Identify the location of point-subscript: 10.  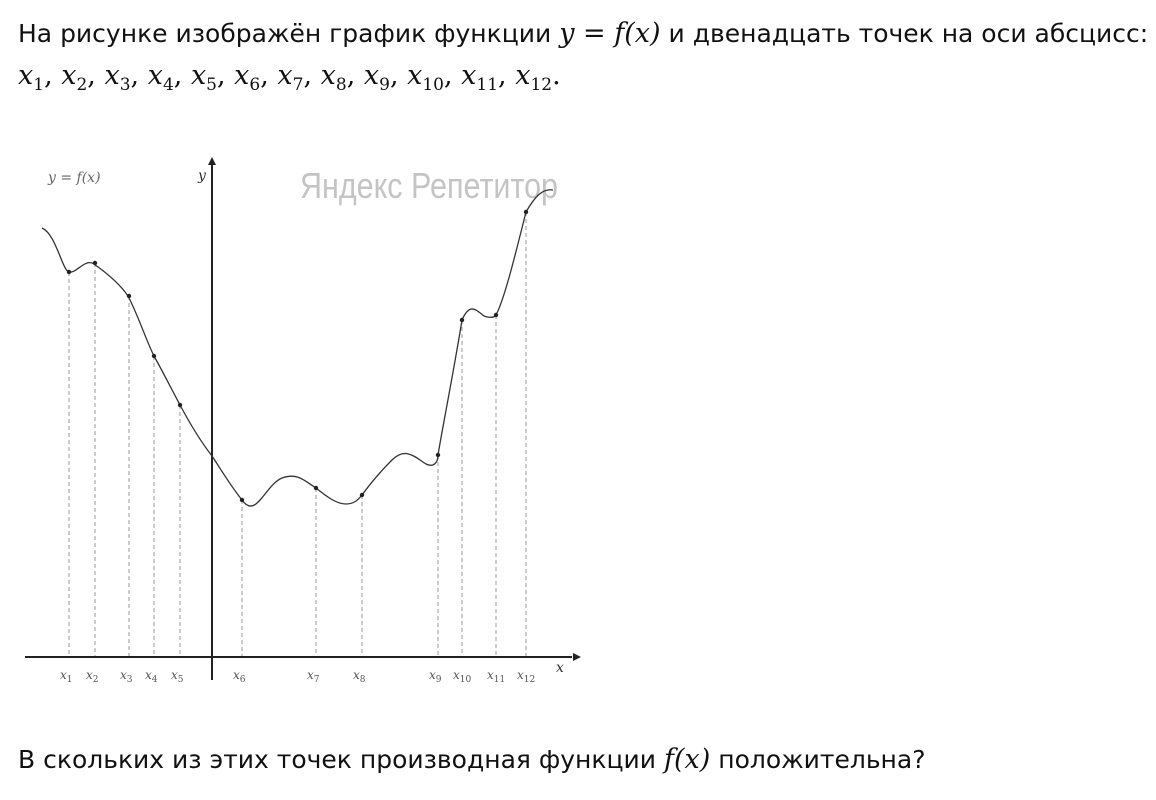
(433, 85).